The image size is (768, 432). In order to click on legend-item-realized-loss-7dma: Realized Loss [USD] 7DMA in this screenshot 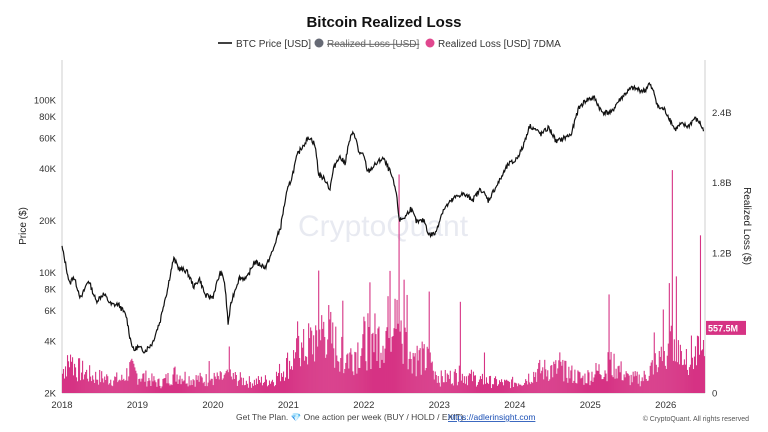, I will do `click(493, 44)`.